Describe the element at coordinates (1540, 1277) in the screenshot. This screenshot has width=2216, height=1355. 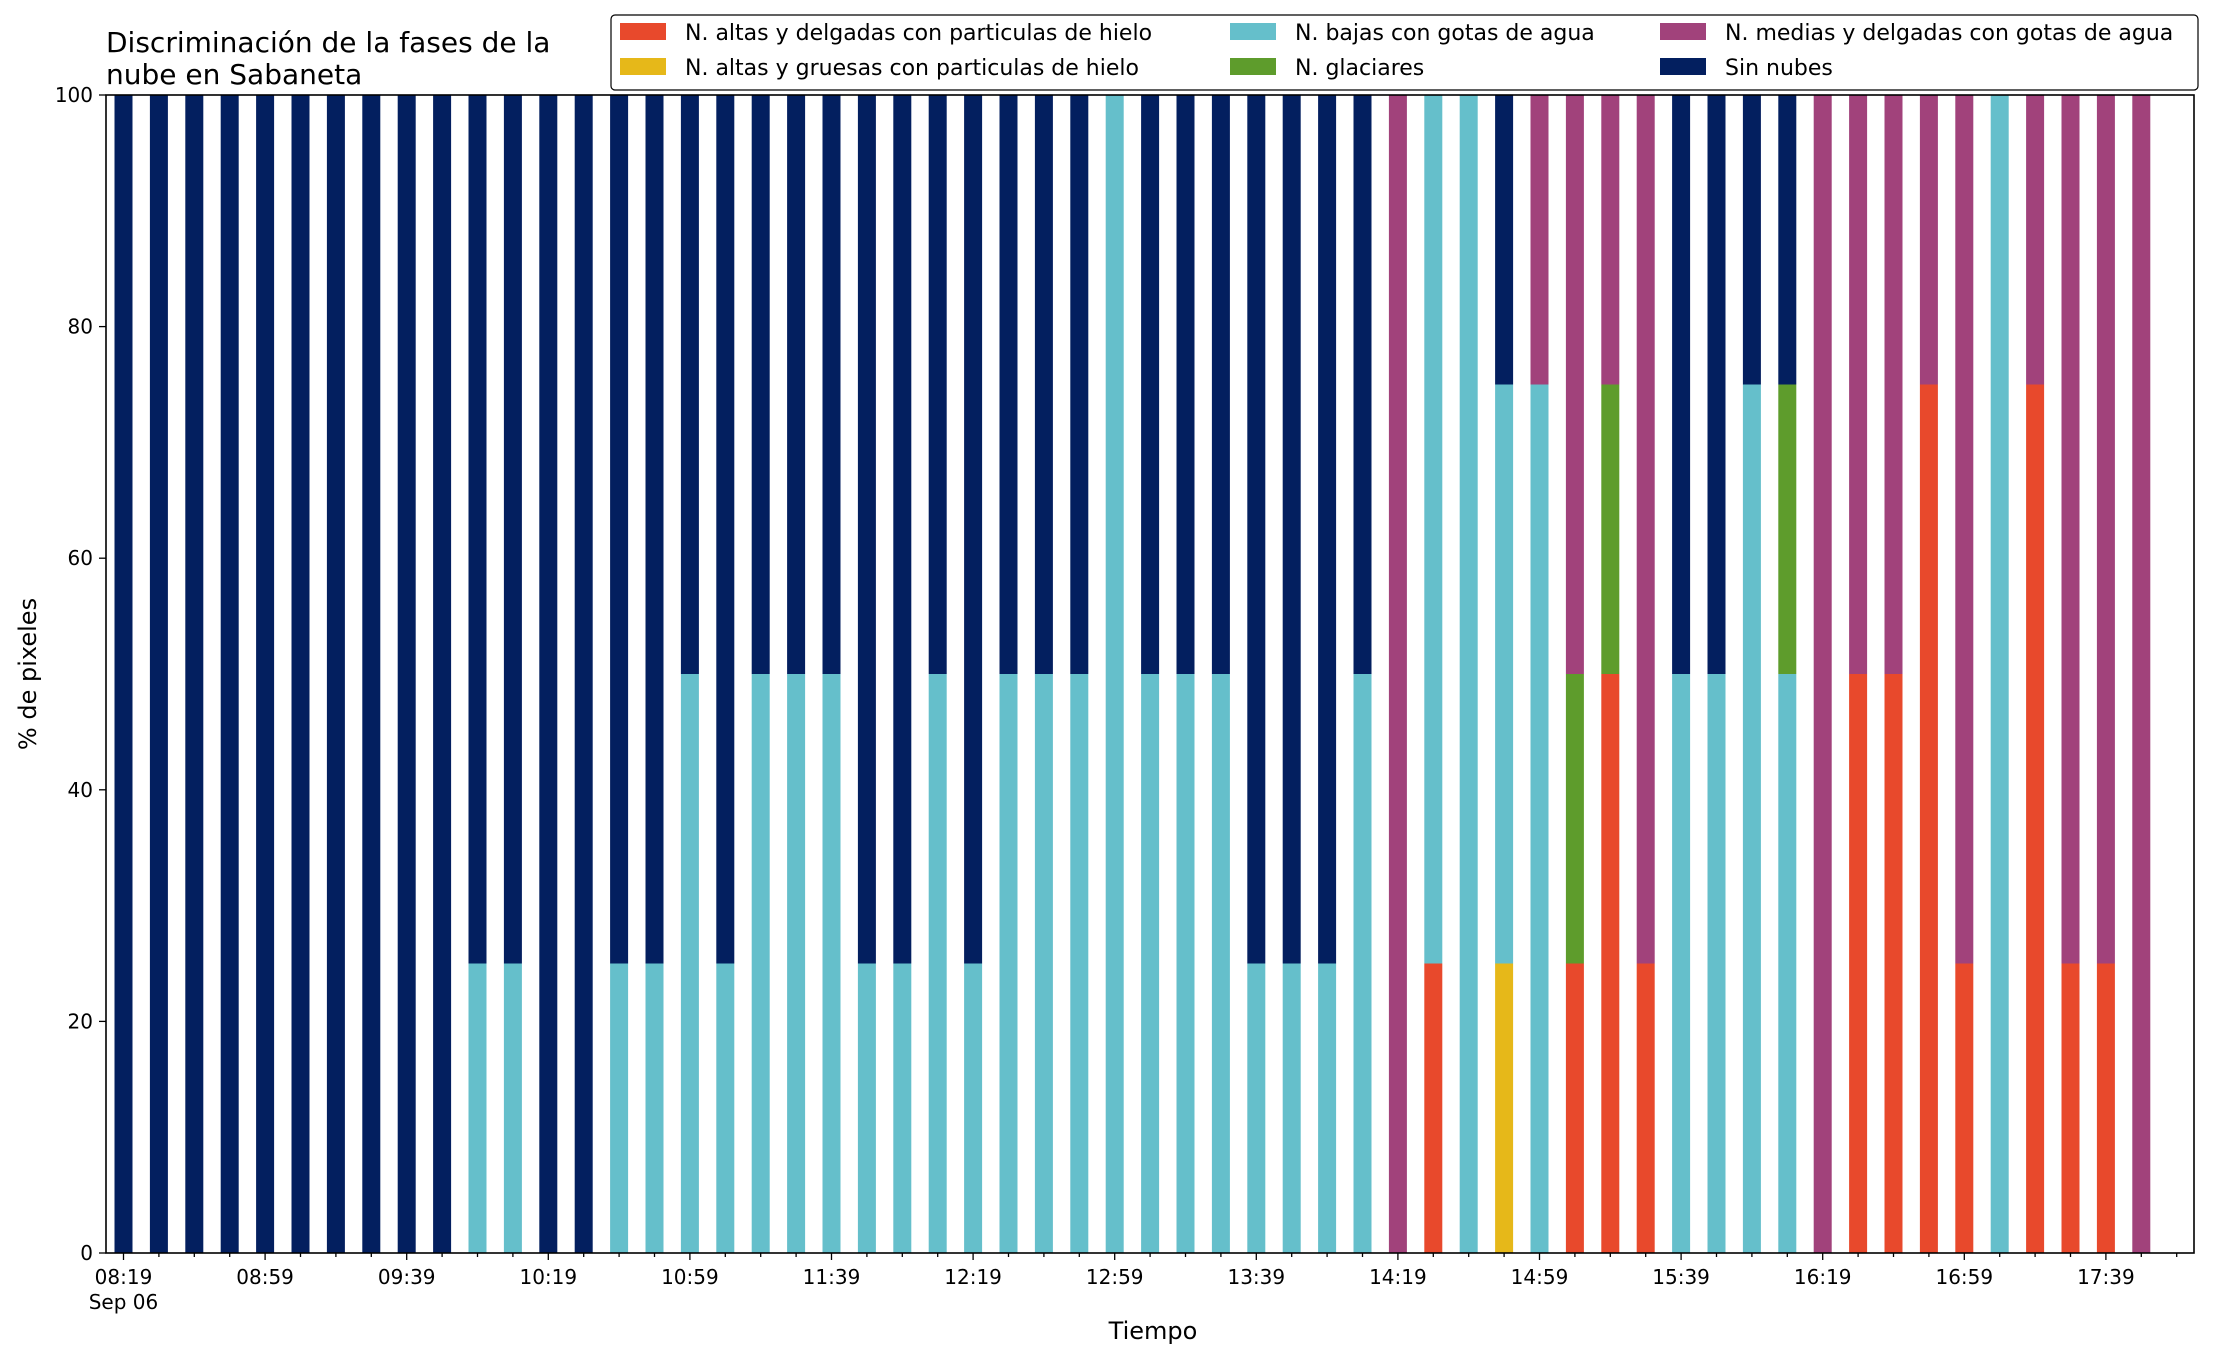
I see `x-tick-label: 14:59` at that location.